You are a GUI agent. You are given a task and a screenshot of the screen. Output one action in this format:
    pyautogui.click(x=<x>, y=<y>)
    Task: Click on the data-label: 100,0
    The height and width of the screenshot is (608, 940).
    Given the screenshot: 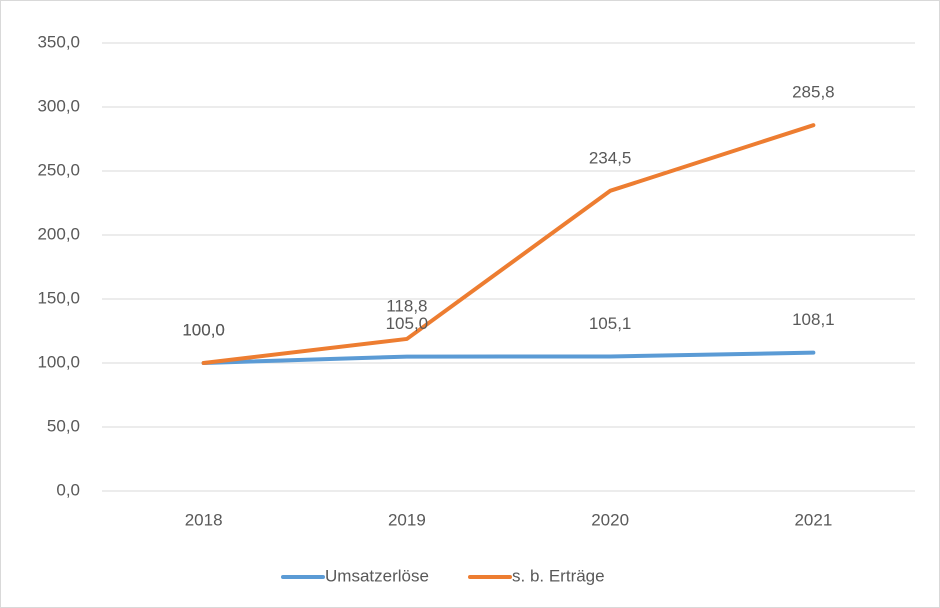 What is the action you would take?
    pyautogui.click(x=203, y=329)
    